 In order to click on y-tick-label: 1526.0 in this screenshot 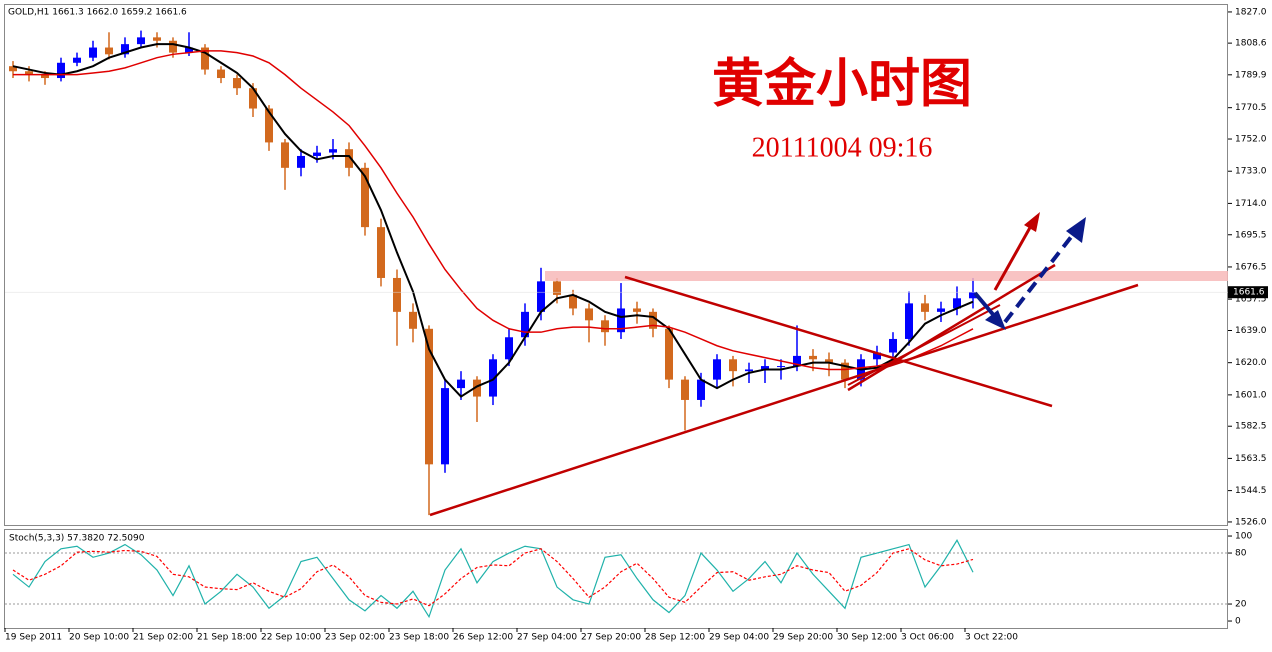, I will do `click(1251, 522)`.